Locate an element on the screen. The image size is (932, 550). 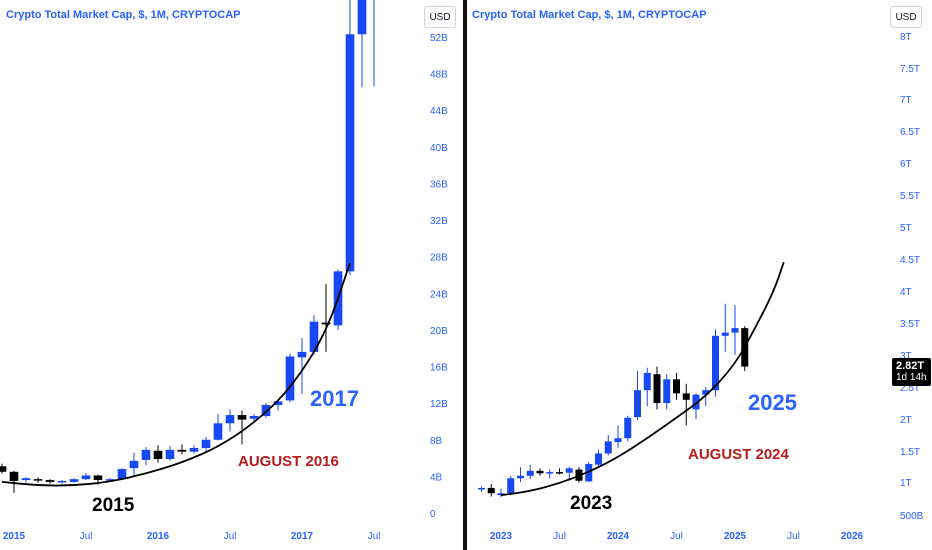
y-tick-label: 1.5T is located at coordinates (910, 452).